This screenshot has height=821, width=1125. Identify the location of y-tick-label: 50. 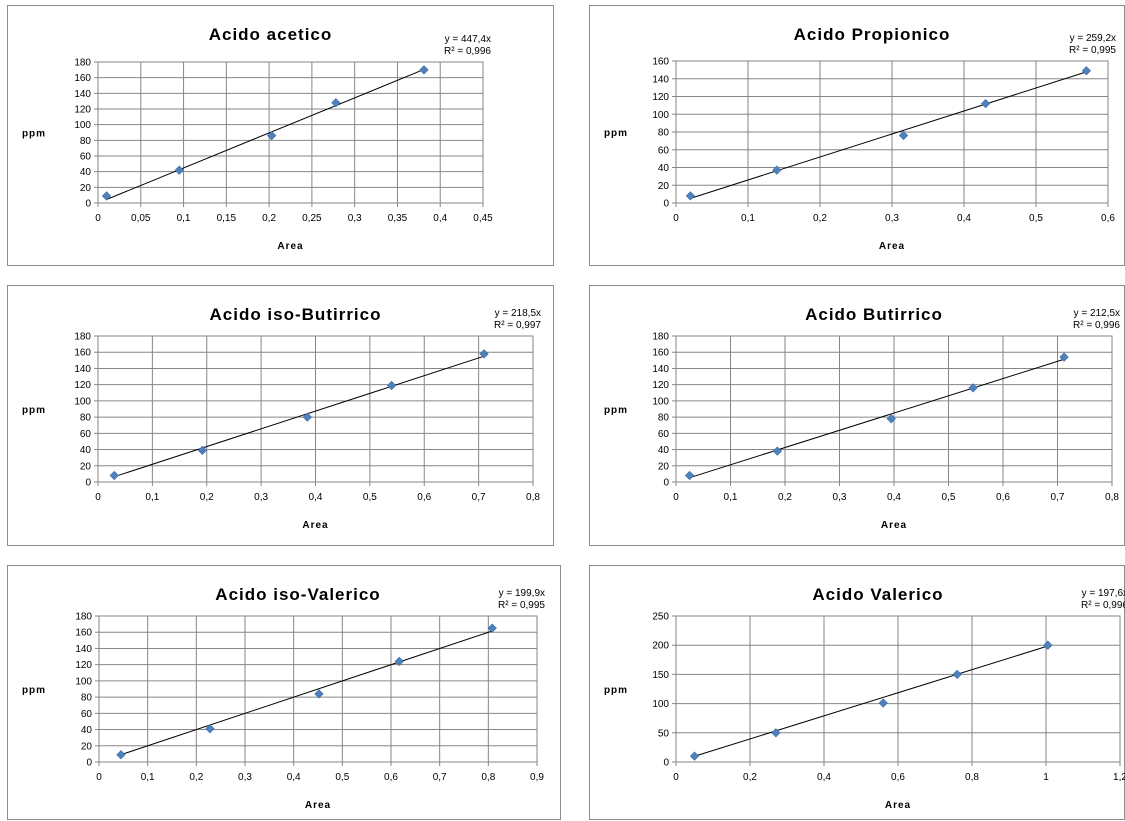
(664, 733).